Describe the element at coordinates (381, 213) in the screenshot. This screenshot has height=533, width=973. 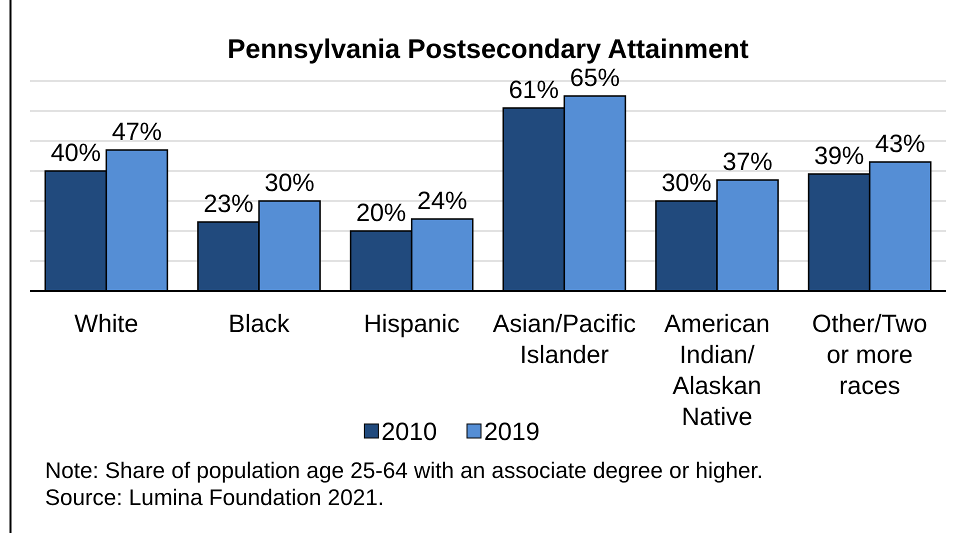
I see `data-label: 20%` at that location.